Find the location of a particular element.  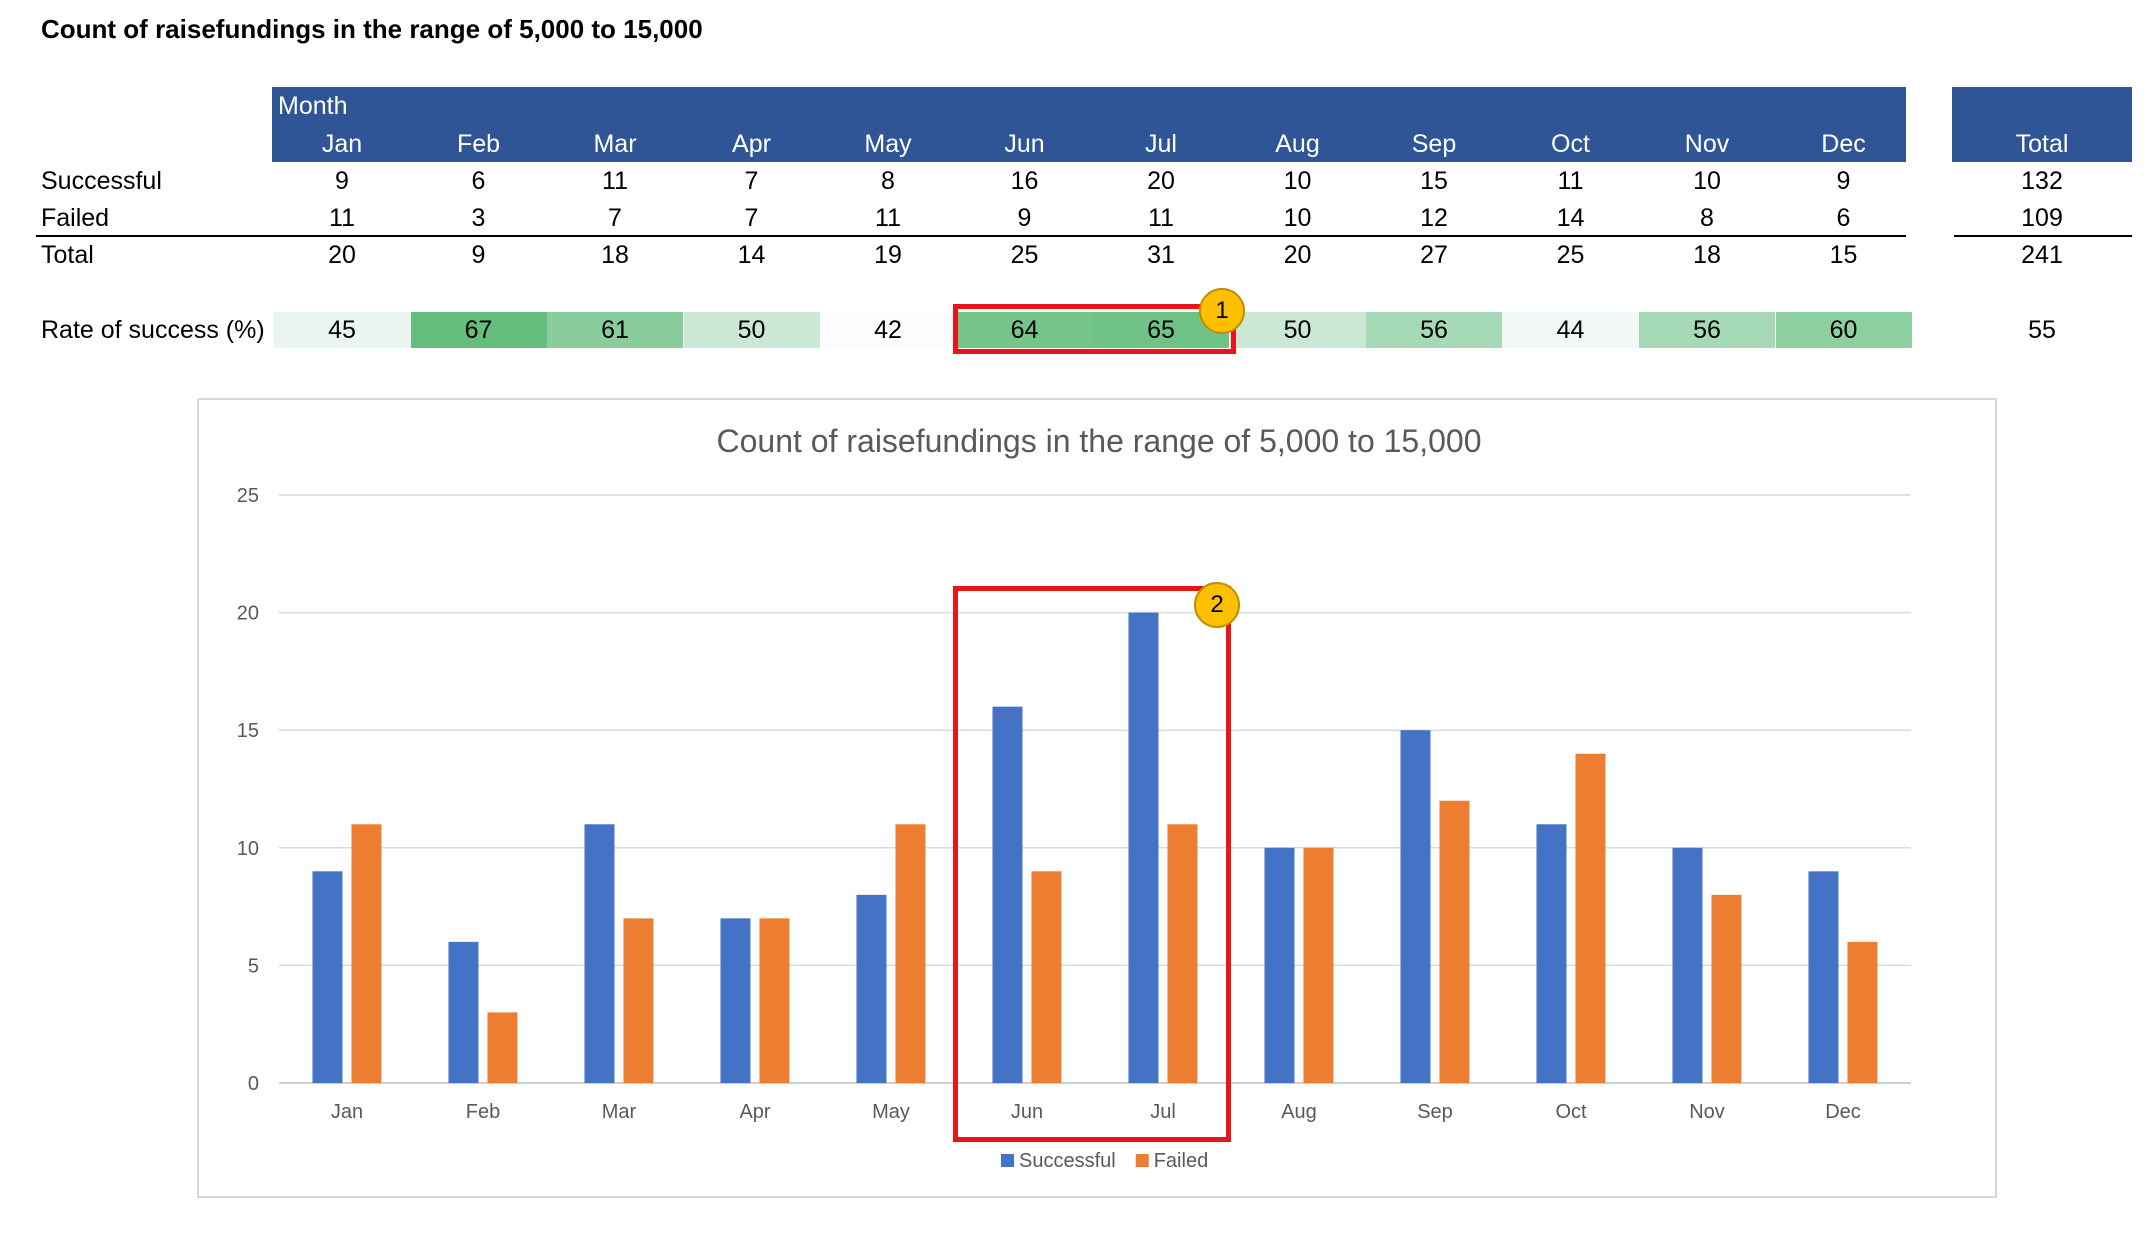

total-cell-failed: 109 is located at coordinates (2042, 218).